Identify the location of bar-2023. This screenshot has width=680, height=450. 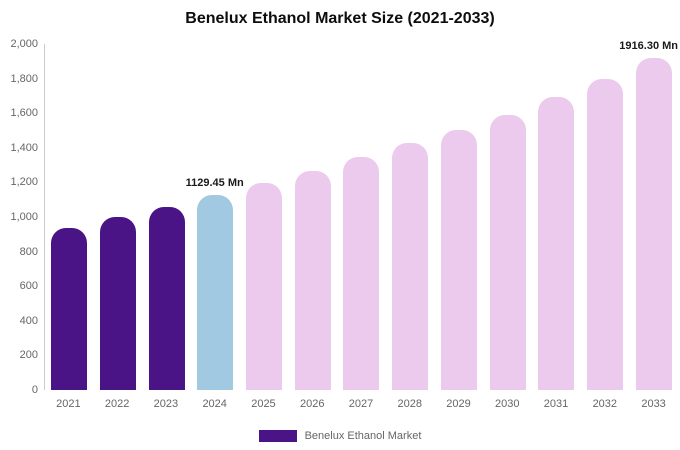
(166, 298).